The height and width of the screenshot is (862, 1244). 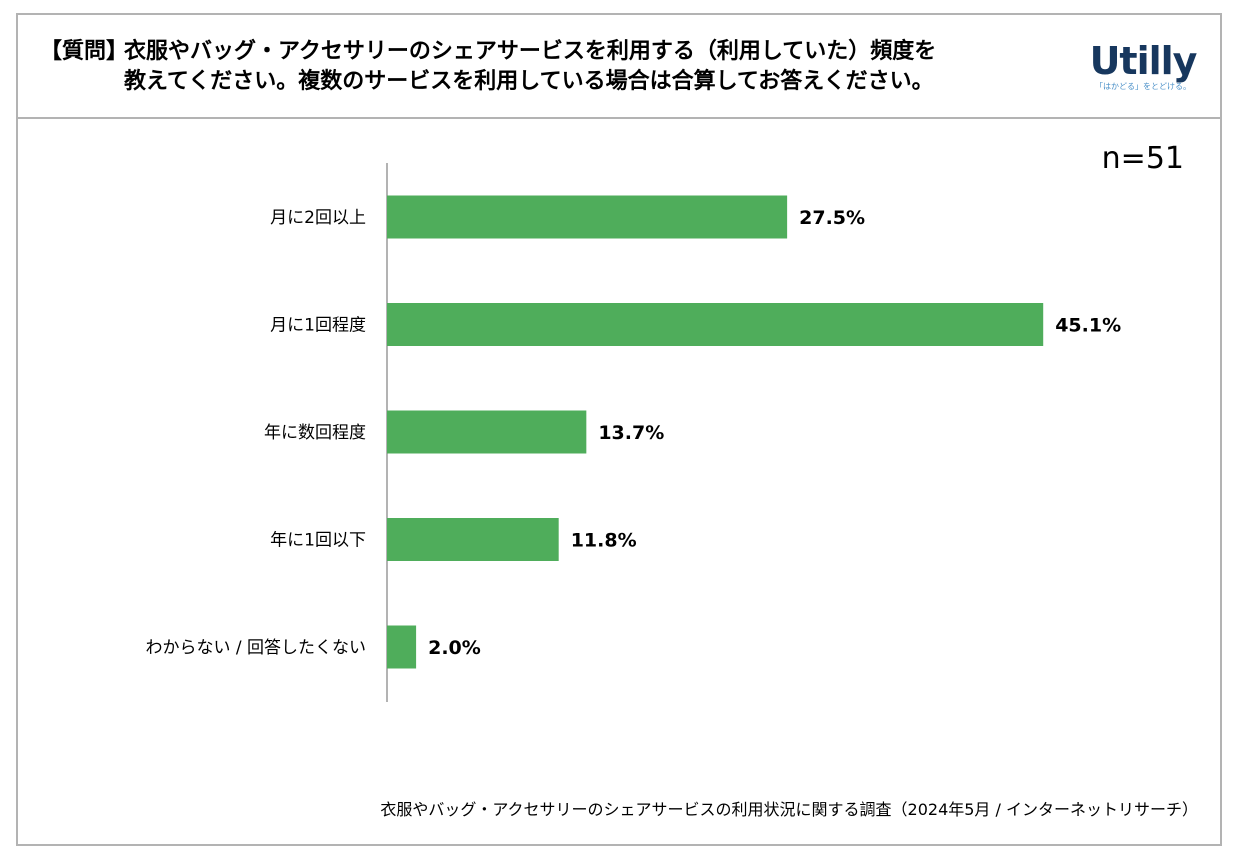 I want to click on category-label: わからない / 回答したくない, so click(x=255, y=648).